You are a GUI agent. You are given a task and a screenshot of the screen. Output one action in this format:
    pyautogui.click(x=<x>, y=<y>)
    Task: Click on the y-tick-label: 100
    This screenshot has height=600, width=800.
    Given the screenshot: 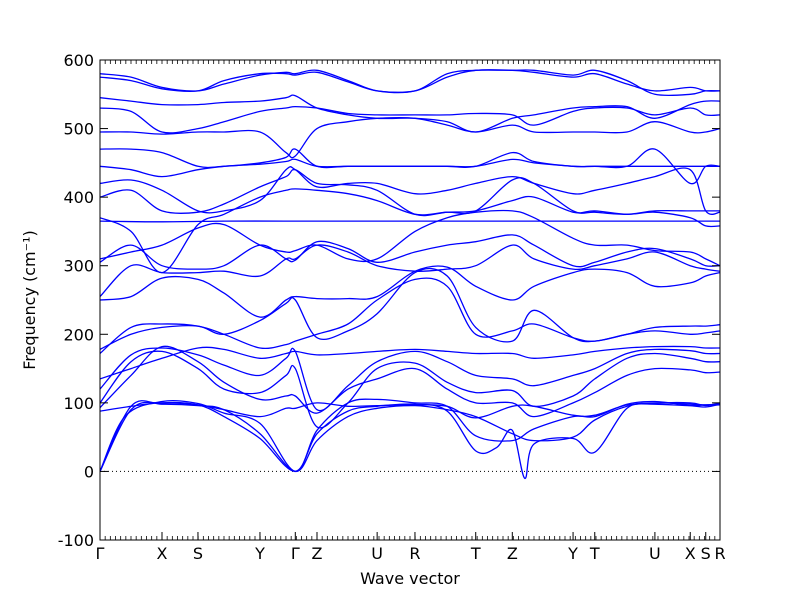 What is the action you would take?
    pyautogui.click(x=78, y=403)
    